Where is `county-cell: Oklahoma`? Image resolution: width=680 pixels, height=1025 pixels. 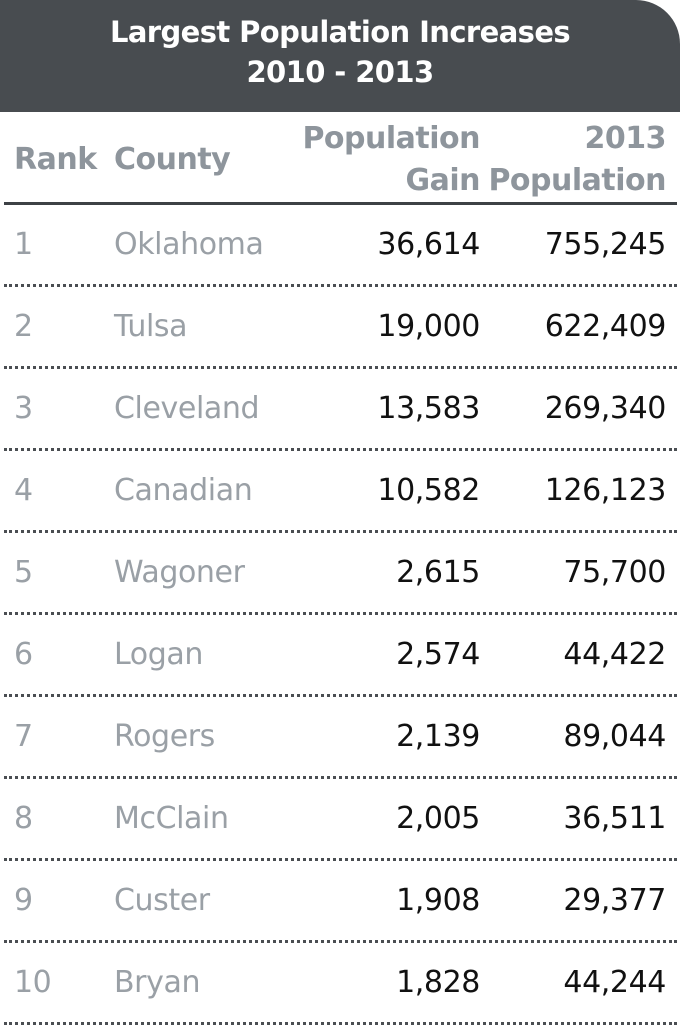 county-cell: Oklahoma is located at coordinates (189, 244).